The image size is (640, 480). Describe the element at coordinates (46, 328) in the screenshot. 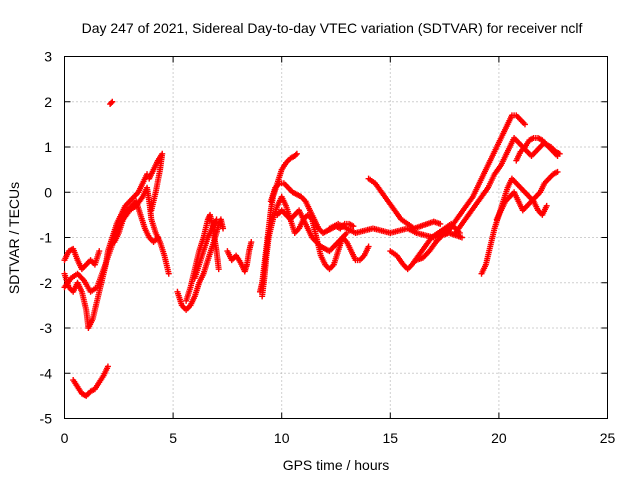

I see `y-tick-label: -3` at that location.